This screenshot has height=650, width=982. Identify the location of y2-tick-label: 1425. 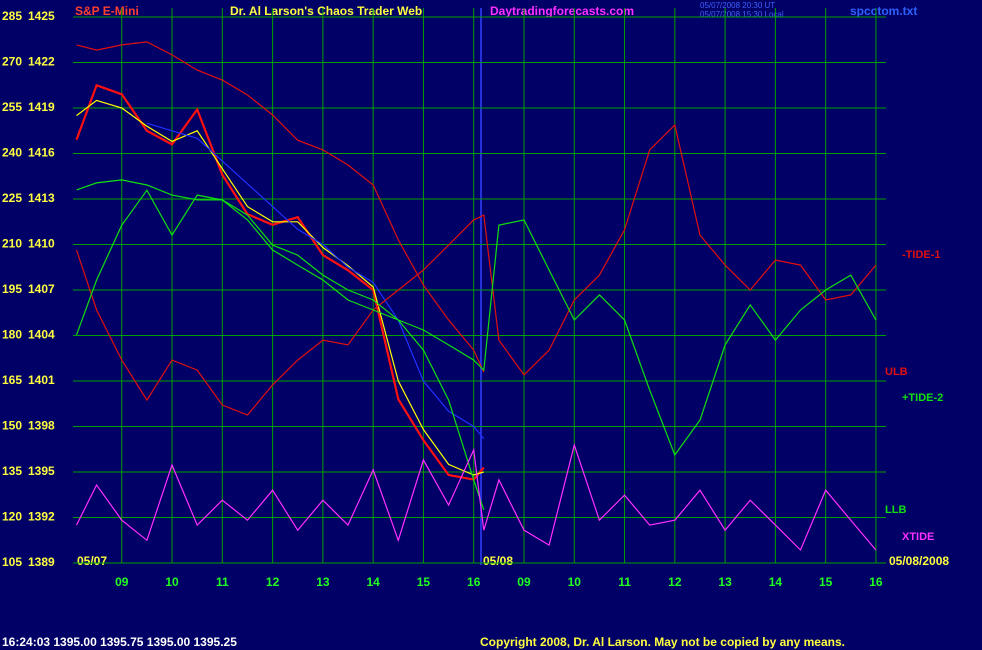
(41, 16).